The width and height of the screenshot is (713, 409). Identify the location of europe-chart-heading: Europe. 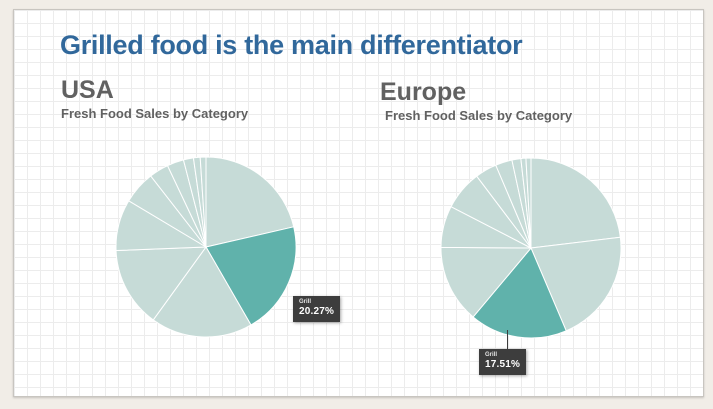
(423, 92).